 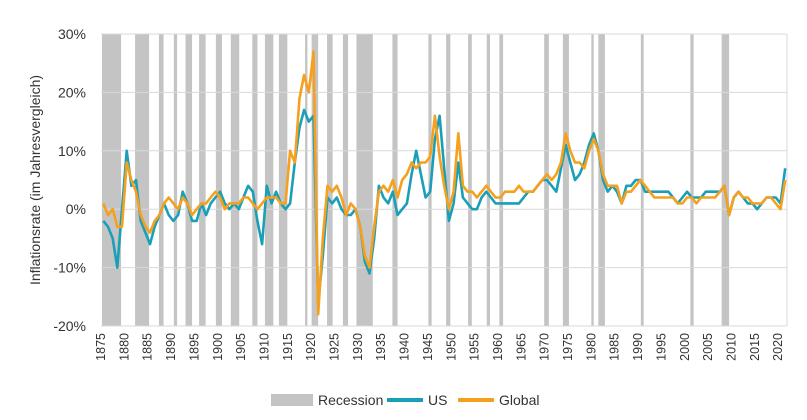 I want to click on x-tick-label: 1975, so click(x=568, y=347).